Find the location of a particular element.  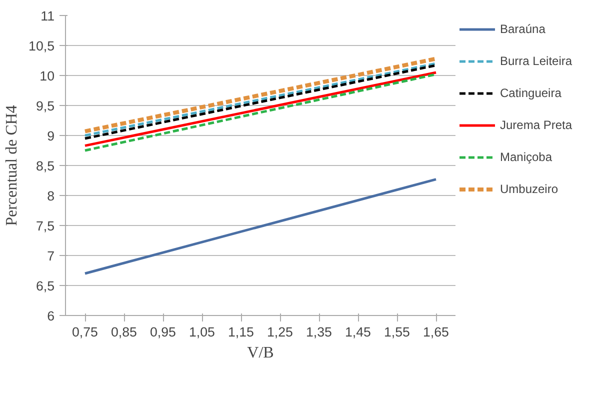

x-tick-label: 1,35 is located at coordinates (319, 332).